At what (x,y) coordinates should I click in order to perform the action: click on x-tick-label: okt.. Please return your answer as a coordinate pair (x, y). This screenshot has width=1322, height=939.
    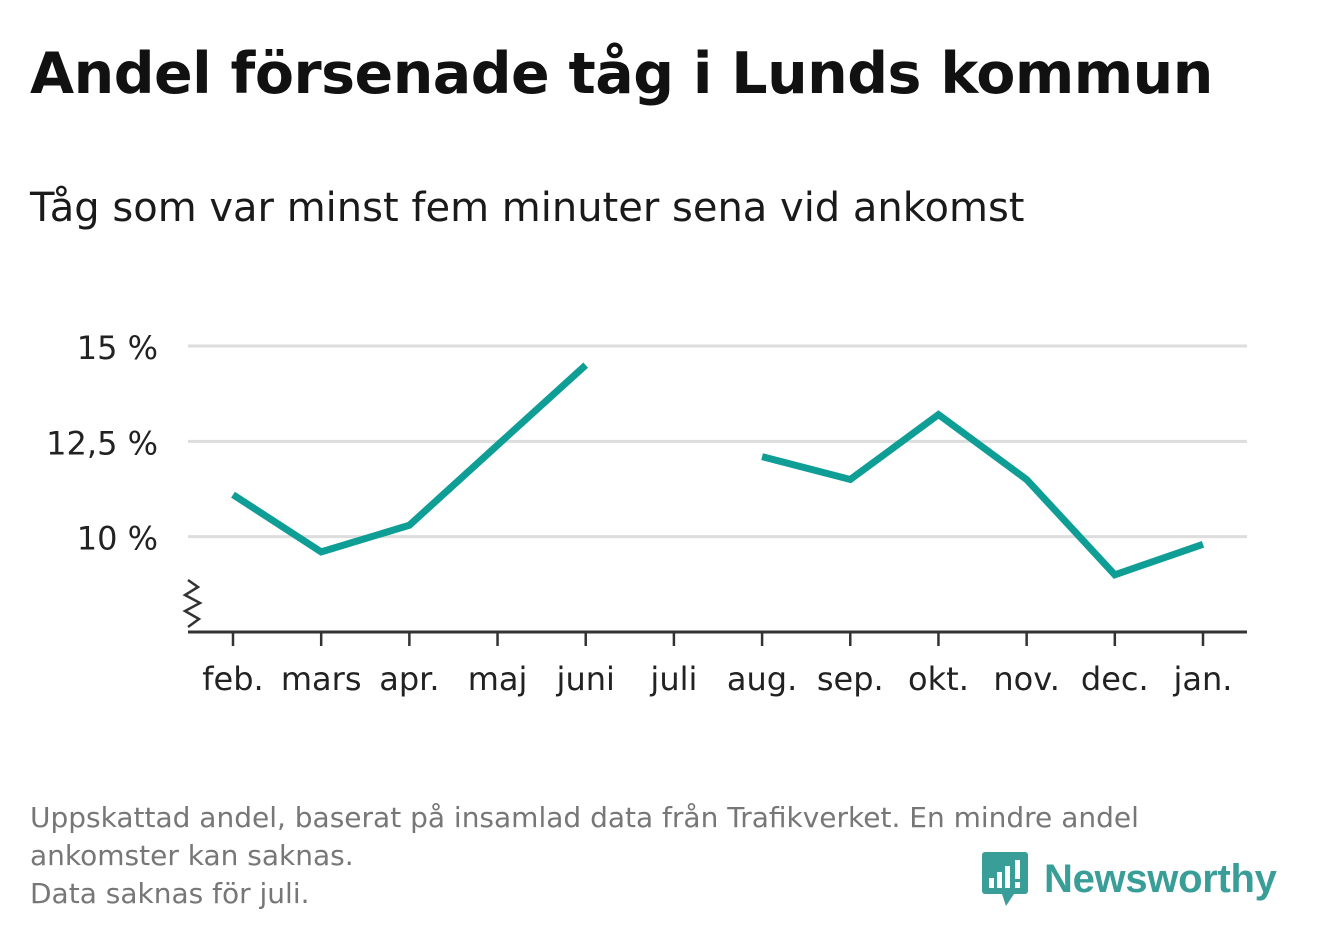
    Looking at the image, I should click on (938, 679).